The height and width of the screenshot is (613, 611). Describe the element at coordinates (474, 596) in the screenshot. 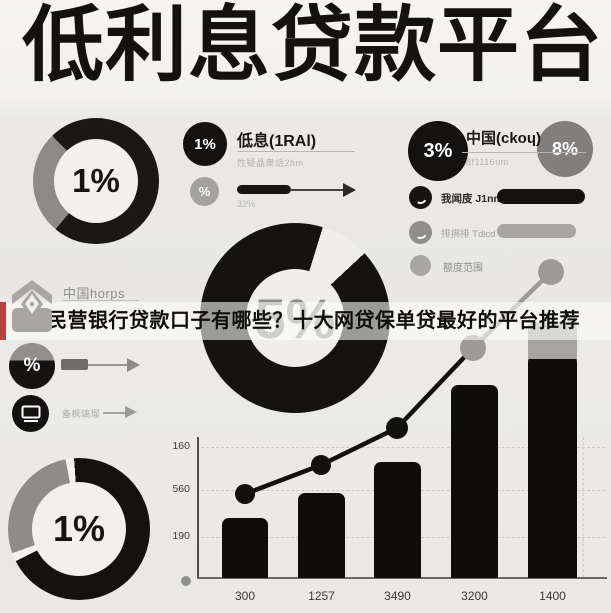

I see `x-tick-label: 3200` at that location.